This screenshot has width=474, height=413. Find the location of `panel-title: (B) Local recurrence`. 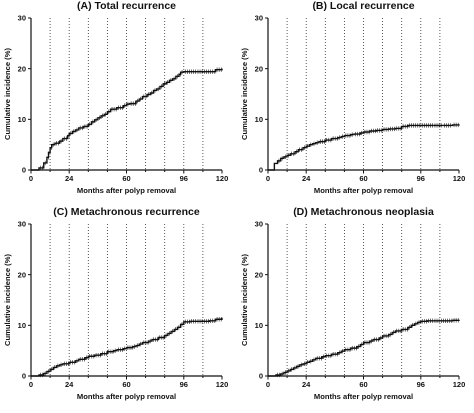

panel-title: (B) Local recurrence is located at coordinates (363, 6).